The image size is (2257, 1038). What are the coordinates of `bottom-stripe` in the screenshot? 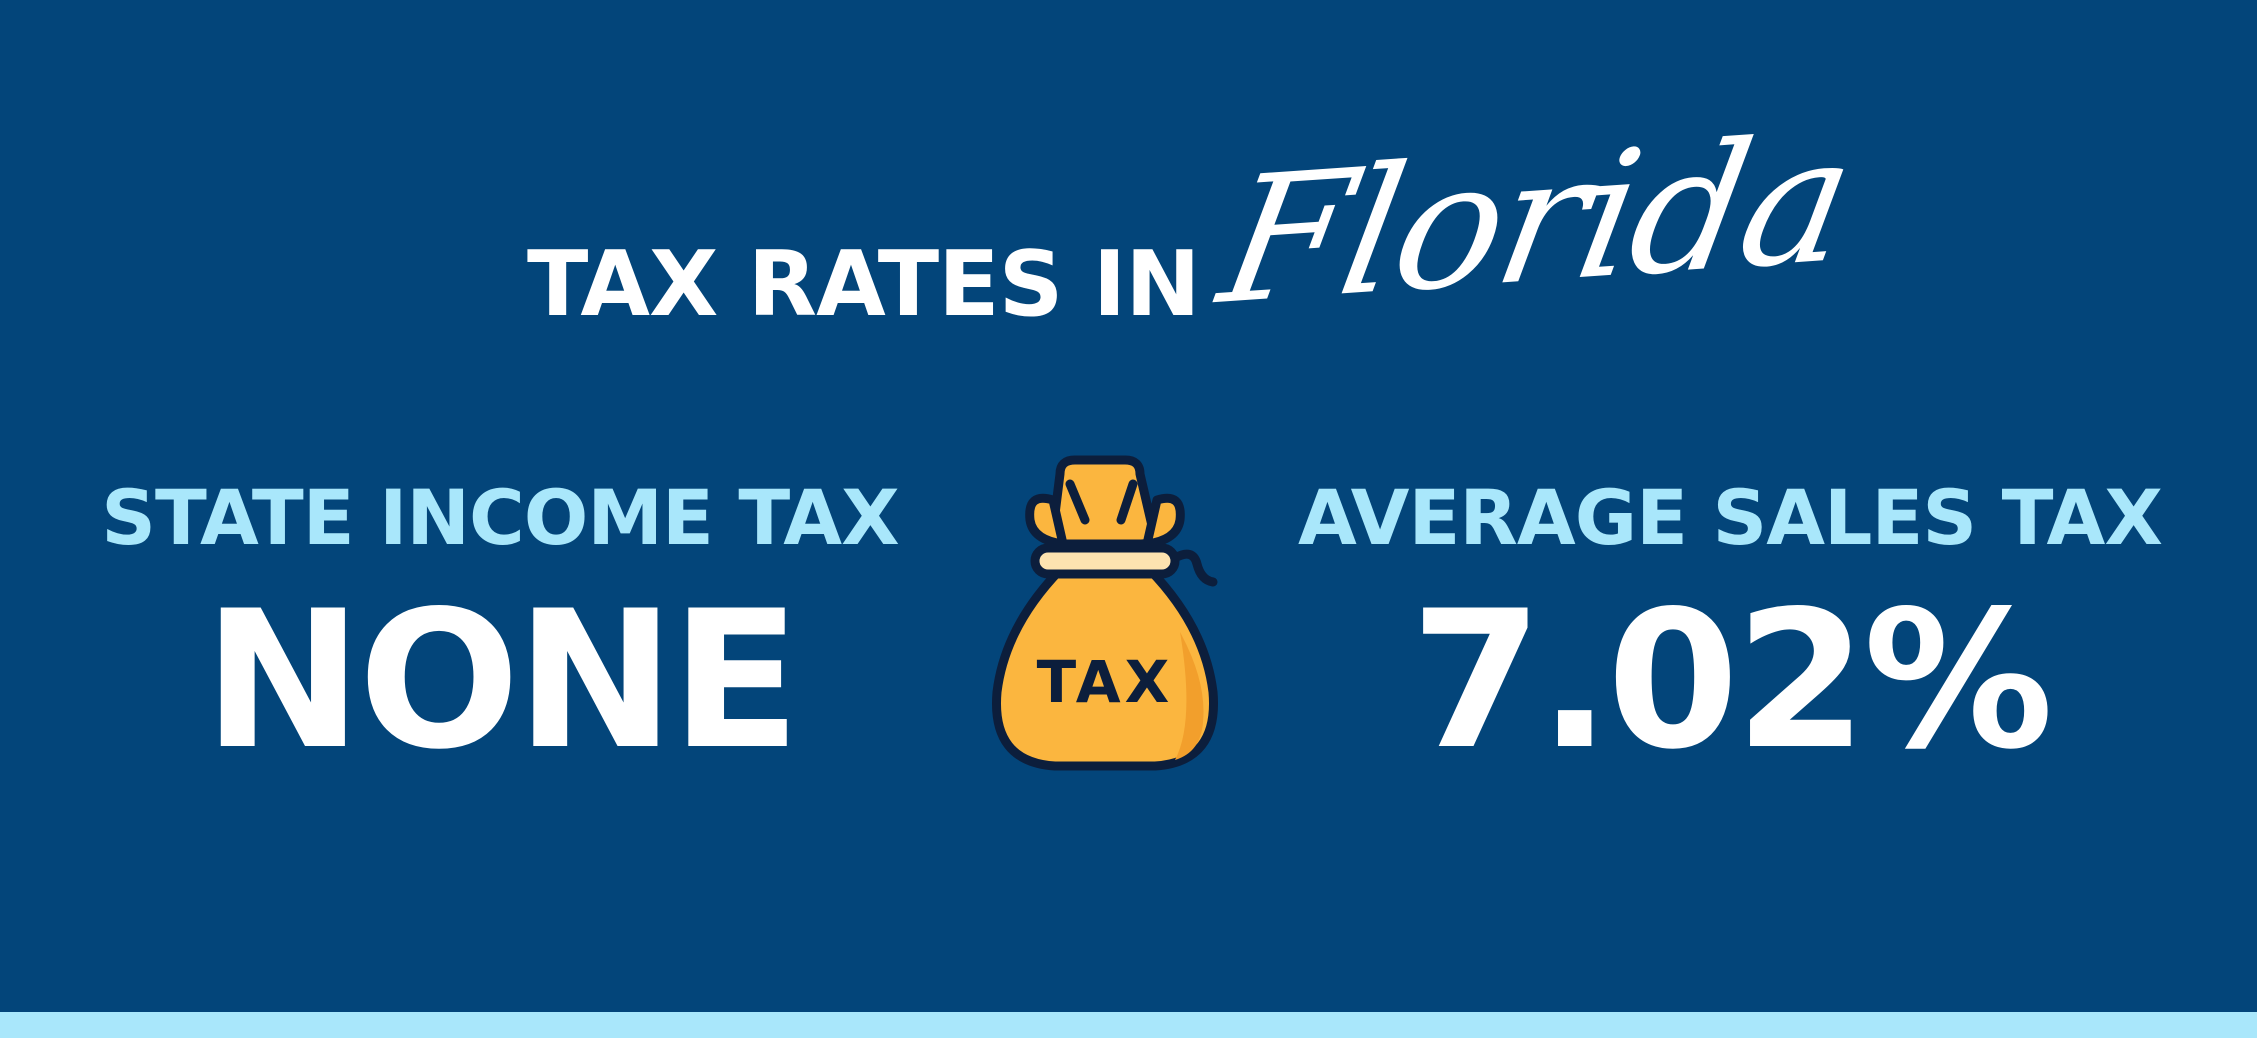 It's located at (1128, 1025).